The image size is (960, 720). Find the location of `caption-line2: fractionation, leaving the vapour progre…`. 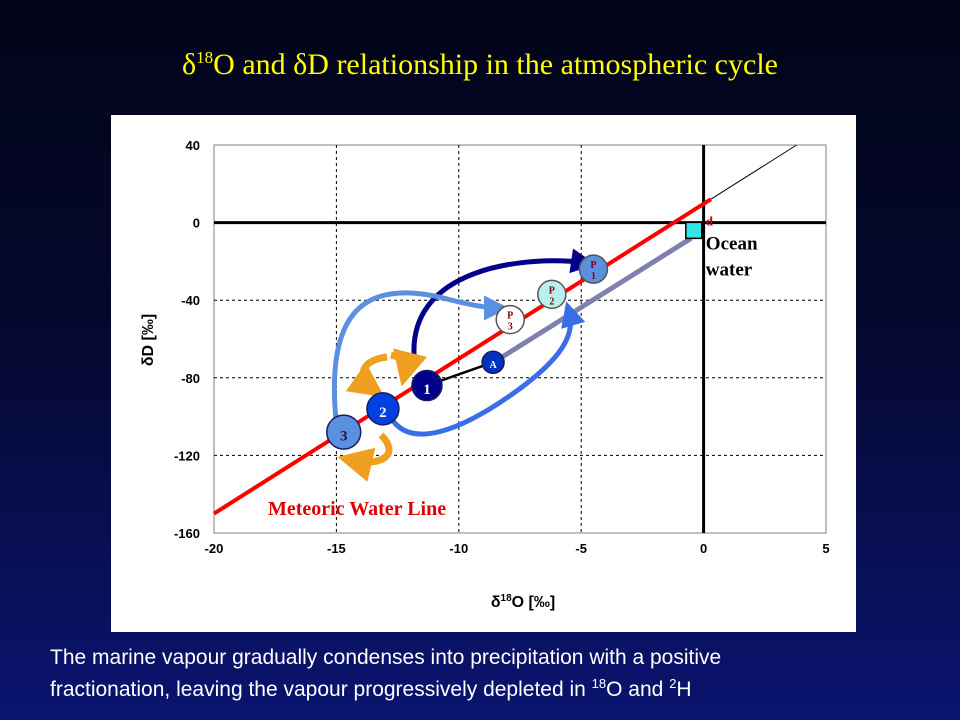

caption-line2: fractionation, leaving the vapour progre… is located at coordinates (371, 688).